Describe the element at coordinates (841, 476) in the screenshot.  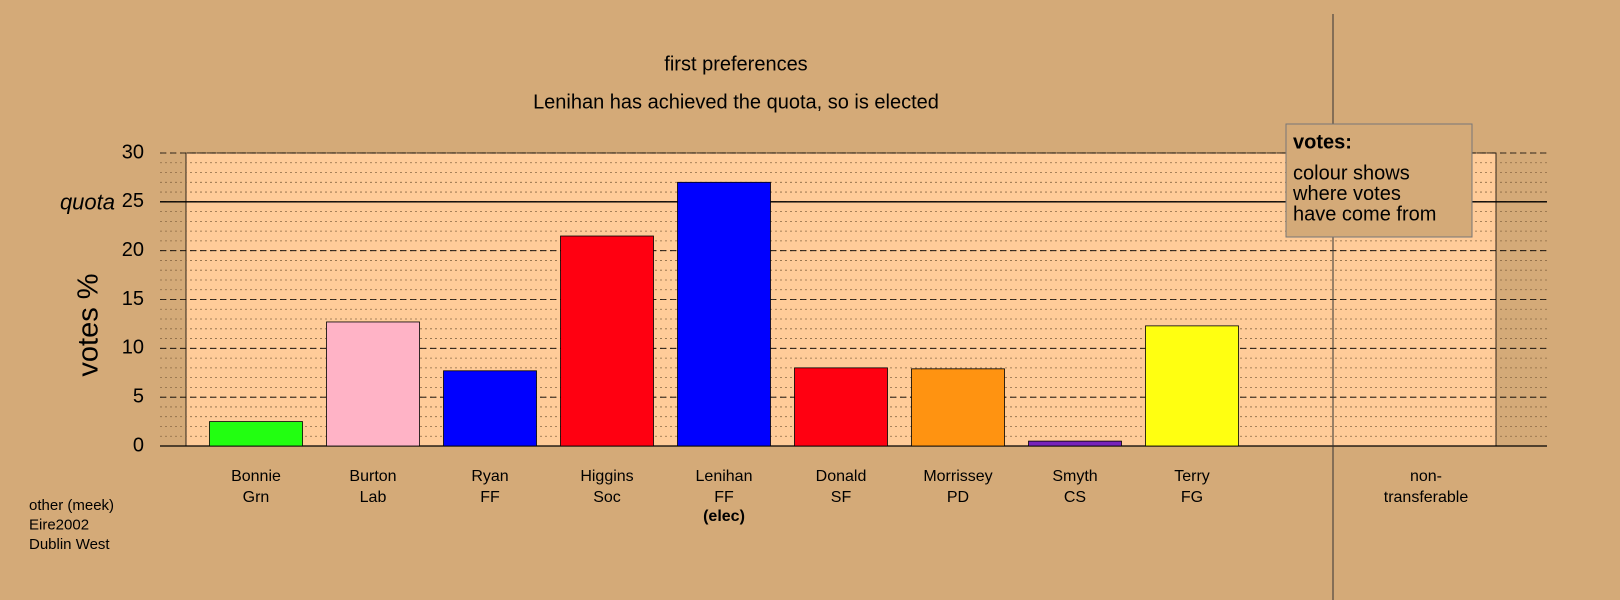
I see `x-tick-label: Donald` at that location.